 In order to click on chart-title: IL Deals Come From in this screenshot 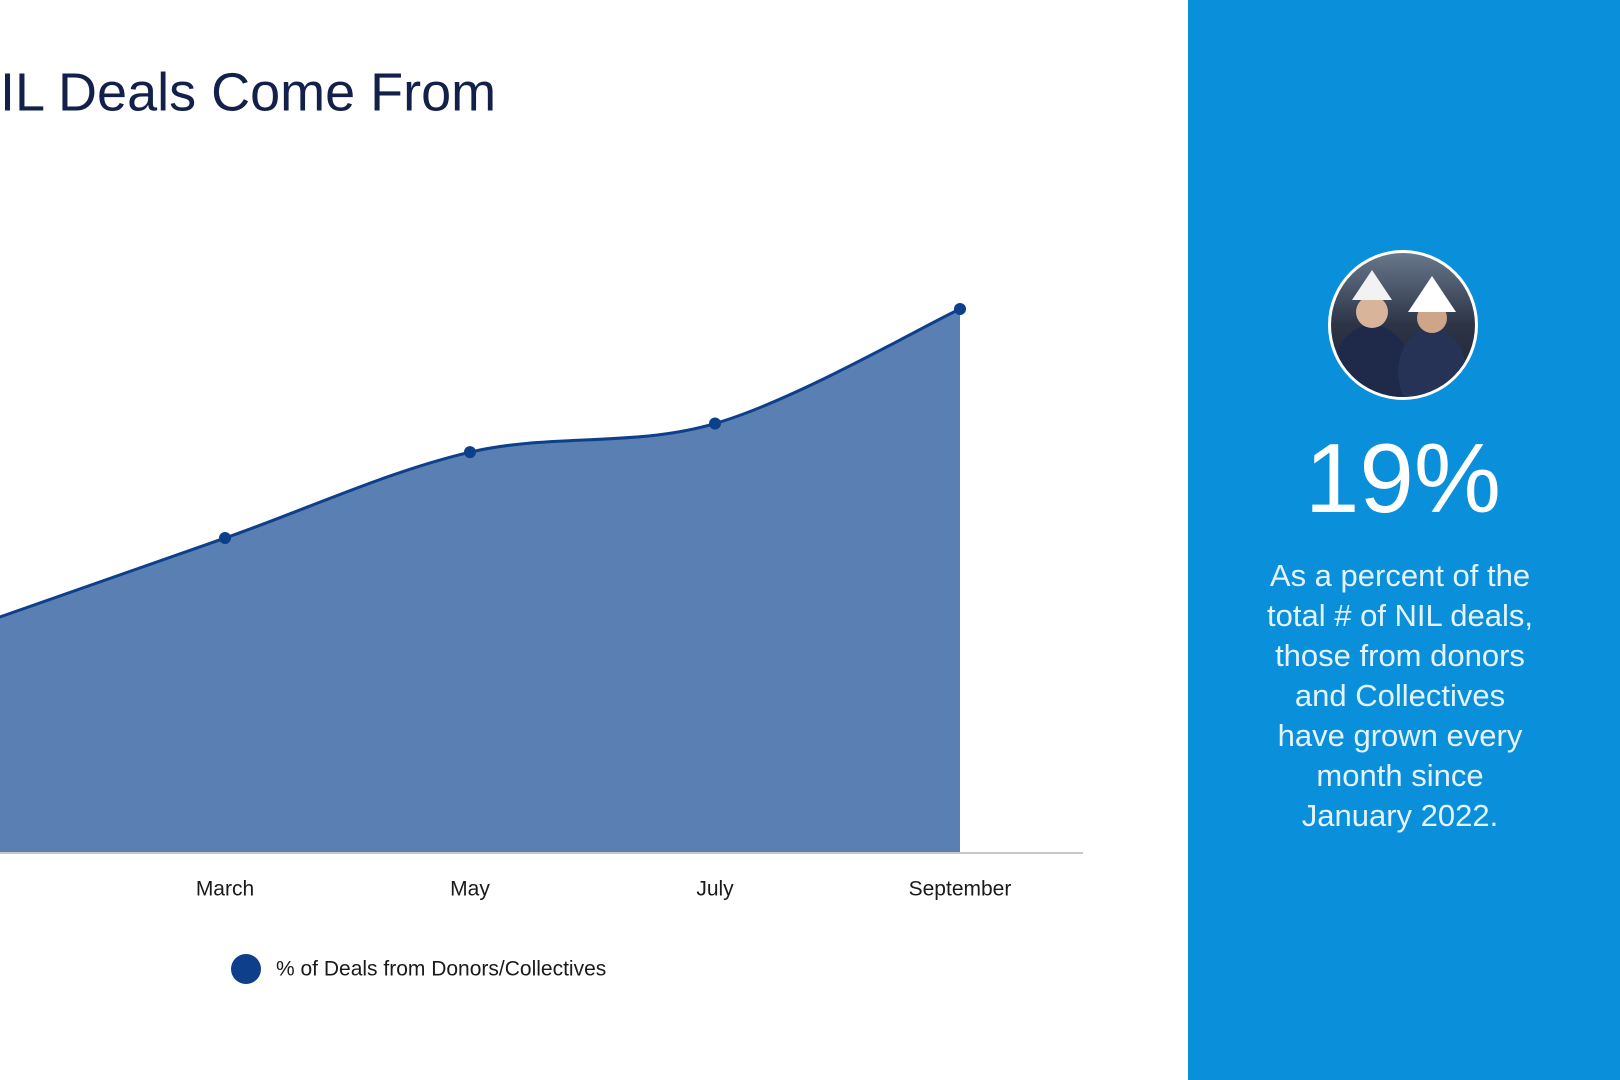, I will do `click(248, 92)`.